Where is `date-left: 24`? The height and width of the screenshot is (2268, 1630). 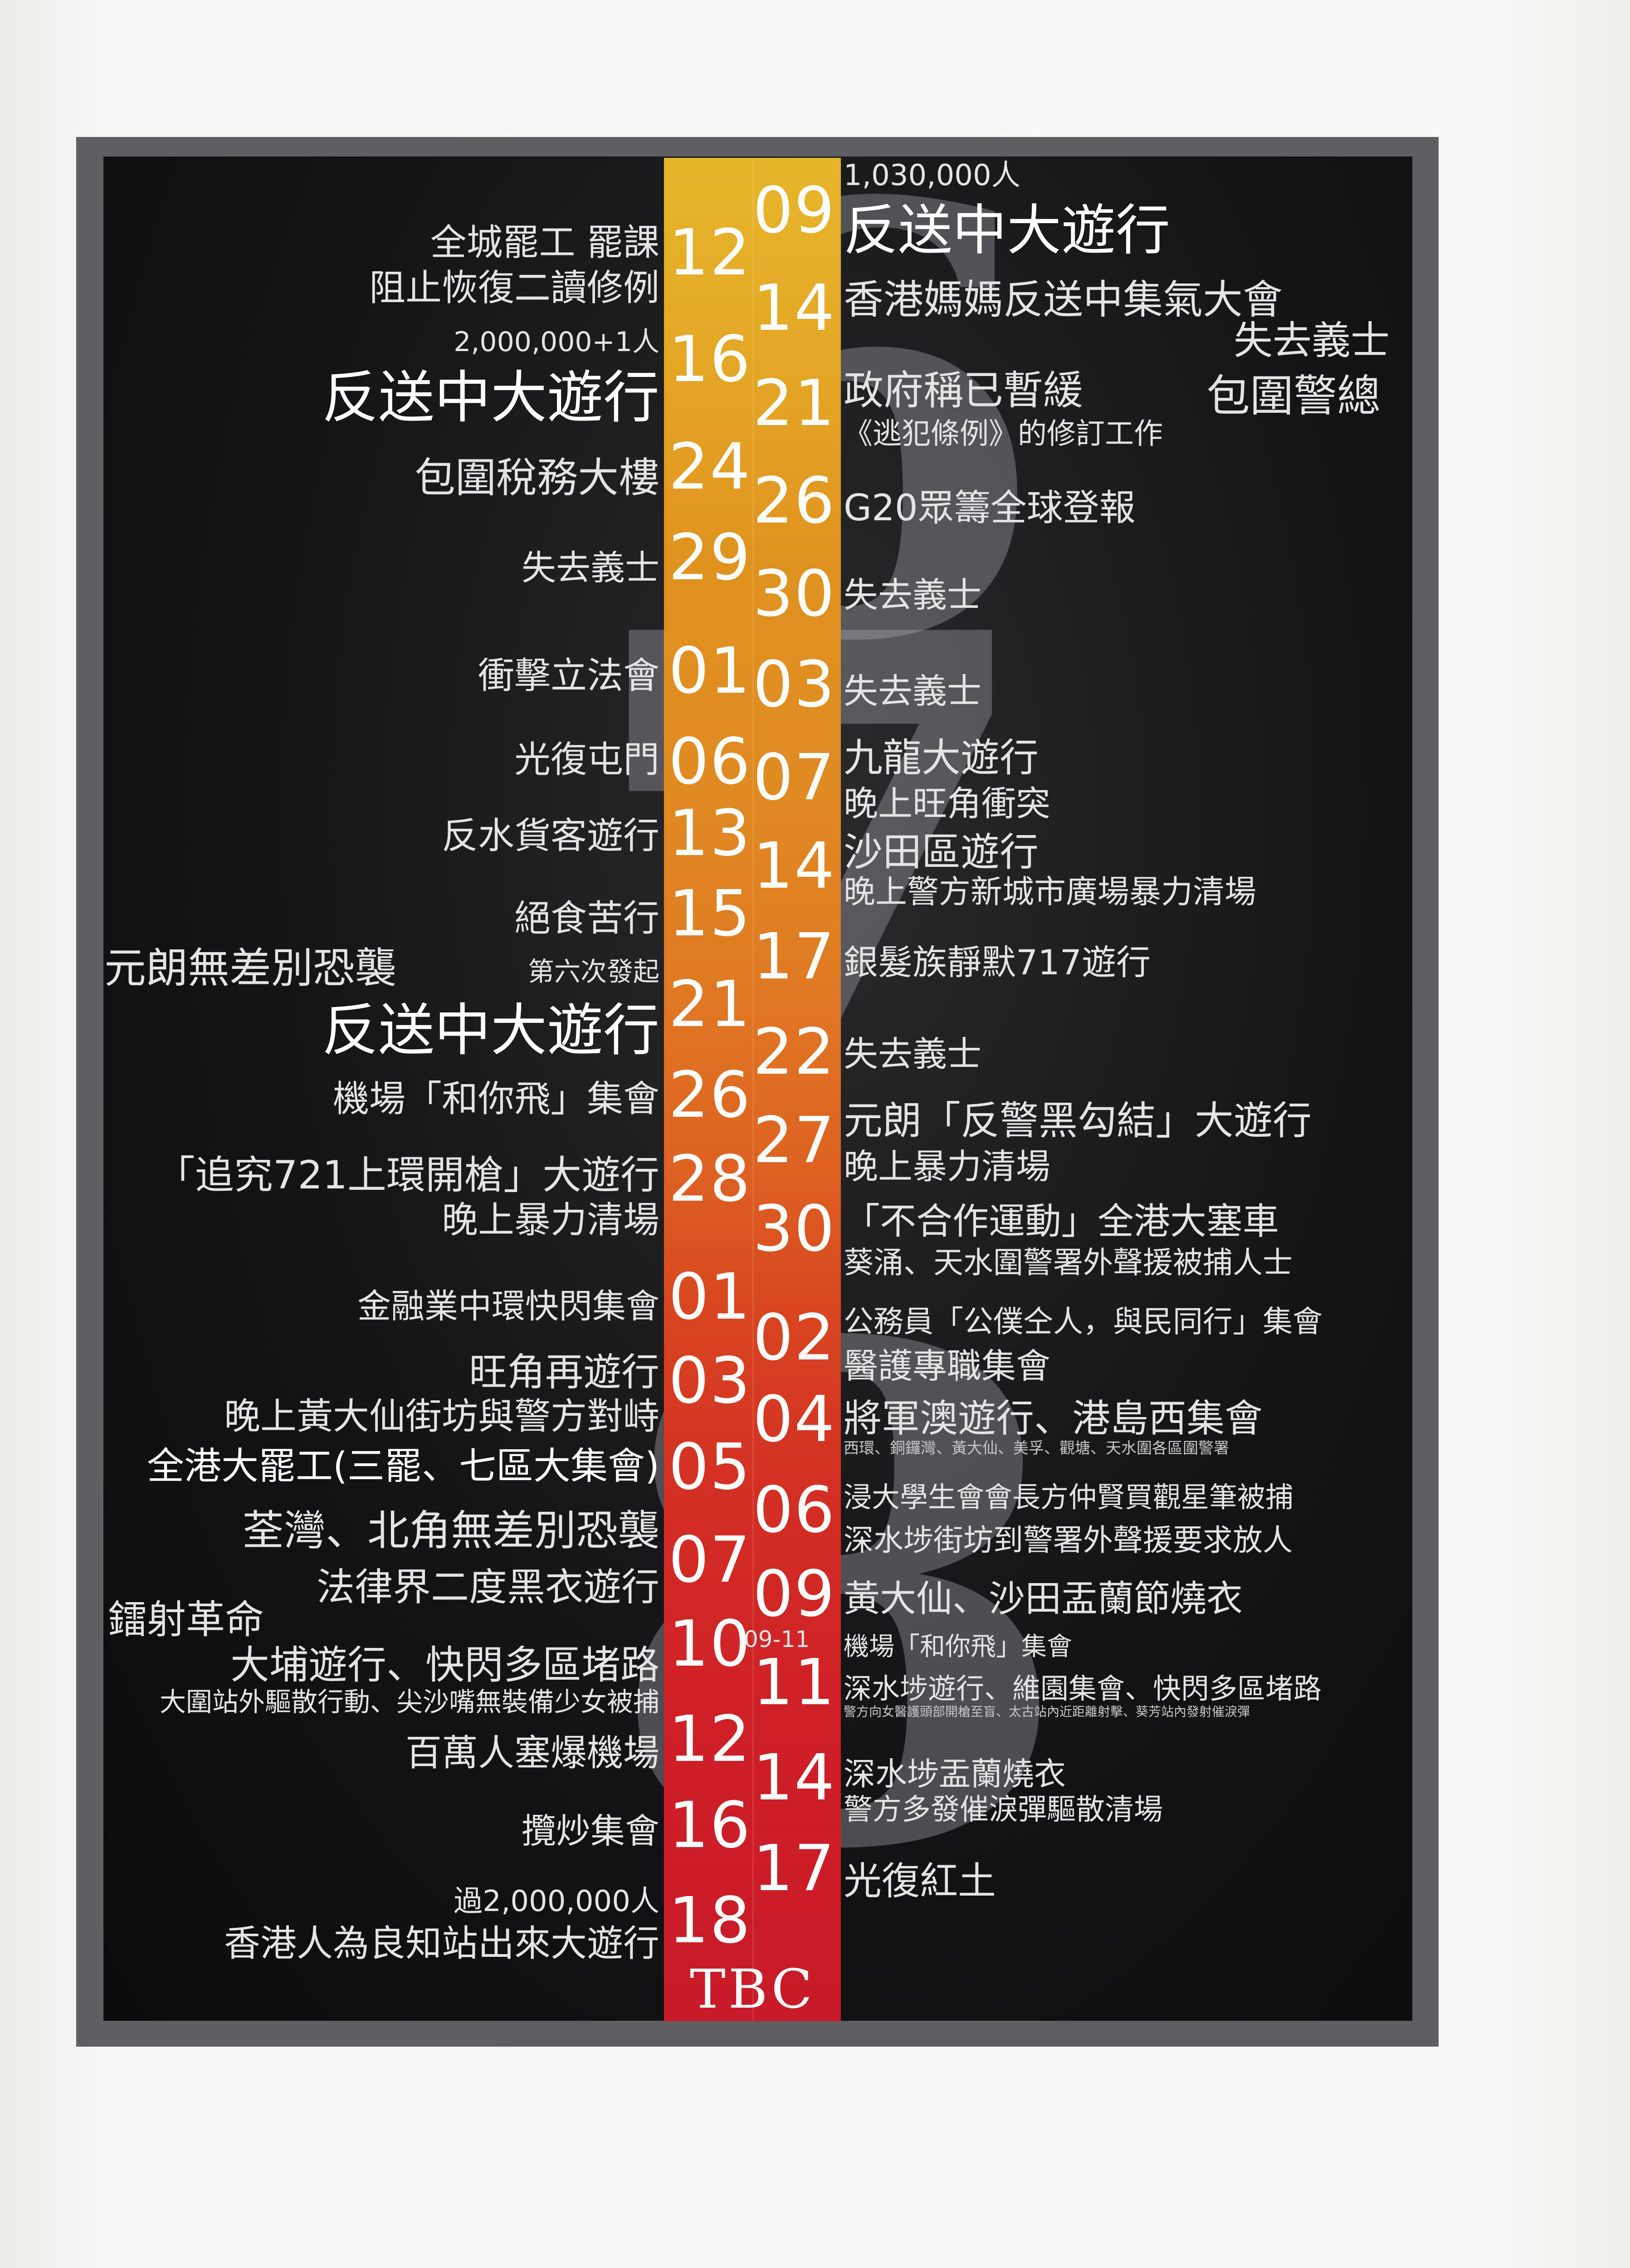 date-left: 24 is located at coordinates (711, 467).